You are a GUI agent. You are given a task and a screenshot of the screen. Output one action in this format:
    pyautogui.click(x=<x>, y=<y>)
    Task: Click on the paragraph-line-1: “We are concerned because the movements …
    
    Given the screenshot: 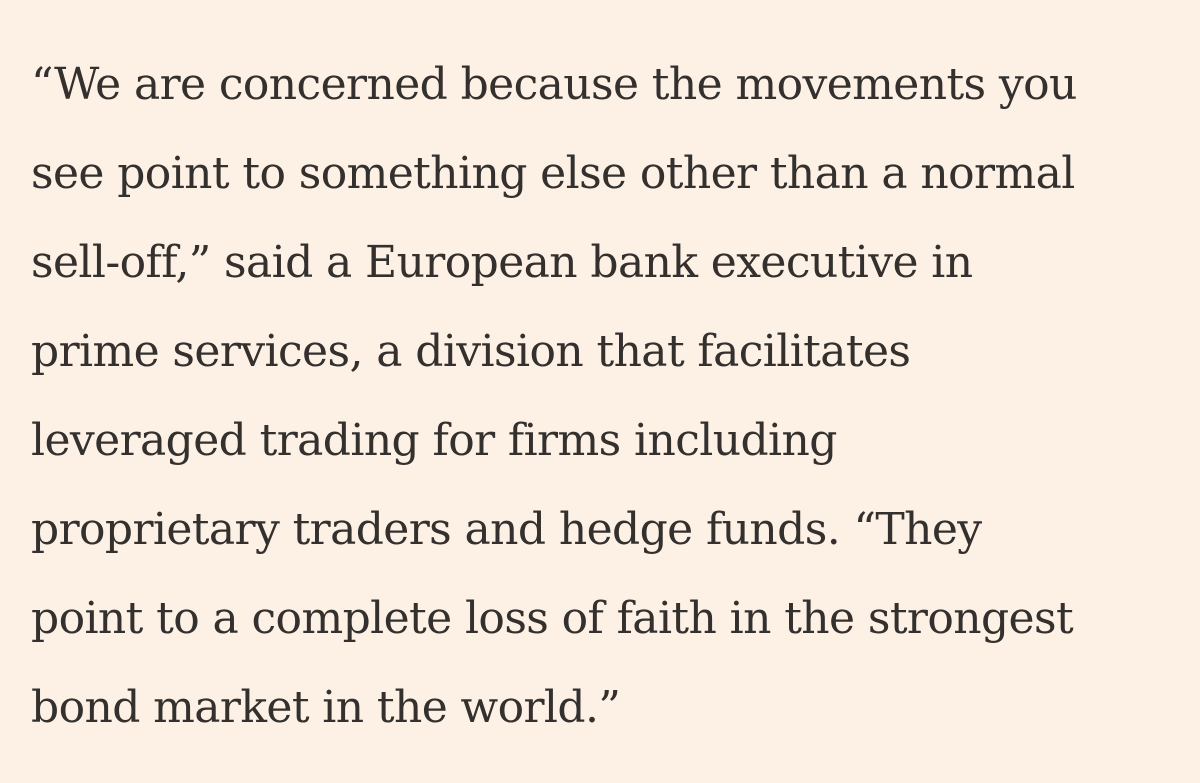 What is the action you would take?
    pyautogui.click(x=554, y=84)
    